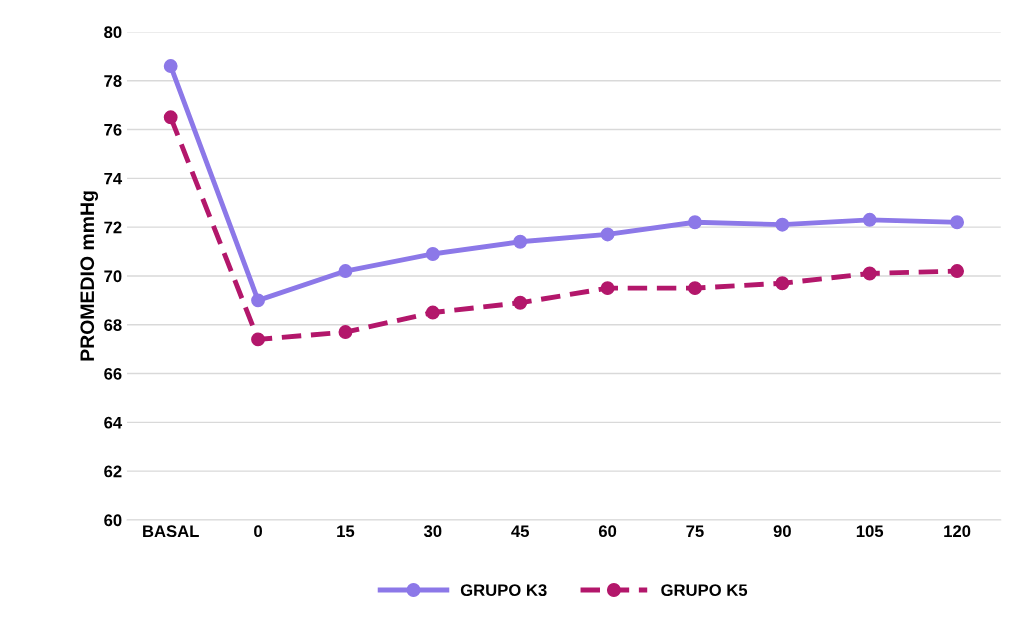 Image resolution: width=1016 pixels, height=638 pixels. I want to click on y-tick-label: 66, so click(113, 373).